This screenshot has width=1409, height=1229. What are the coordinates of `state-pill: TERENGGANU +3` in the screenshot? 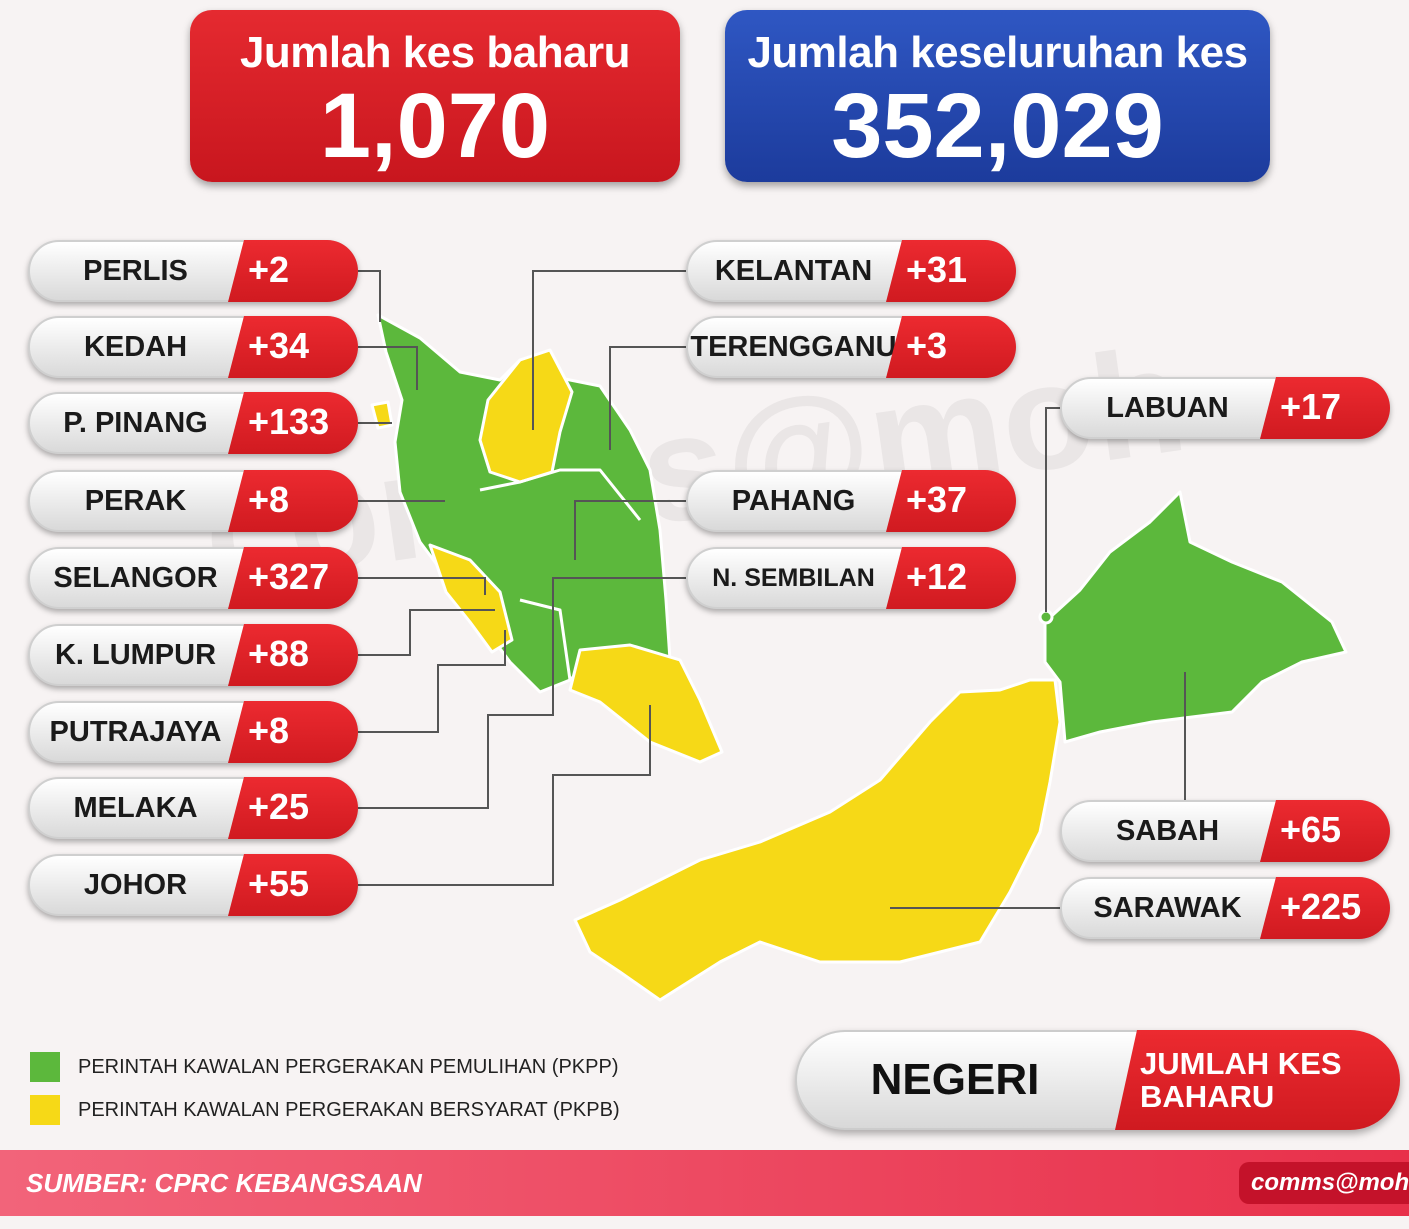 It's located at (851, 347).